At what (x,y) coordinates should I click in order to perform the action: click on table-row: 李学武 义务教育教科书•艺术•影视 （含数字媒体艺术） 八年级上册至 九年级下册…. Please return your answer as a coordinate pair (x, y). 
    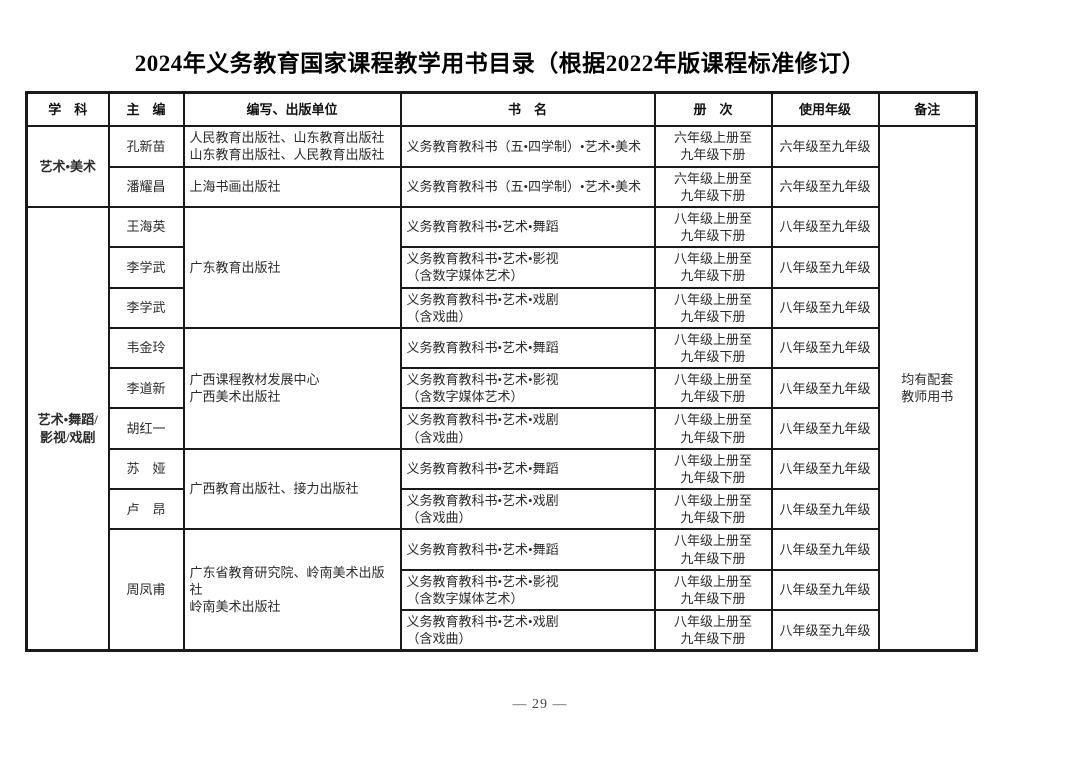
    Looking at the image, I should click on (502, 267).